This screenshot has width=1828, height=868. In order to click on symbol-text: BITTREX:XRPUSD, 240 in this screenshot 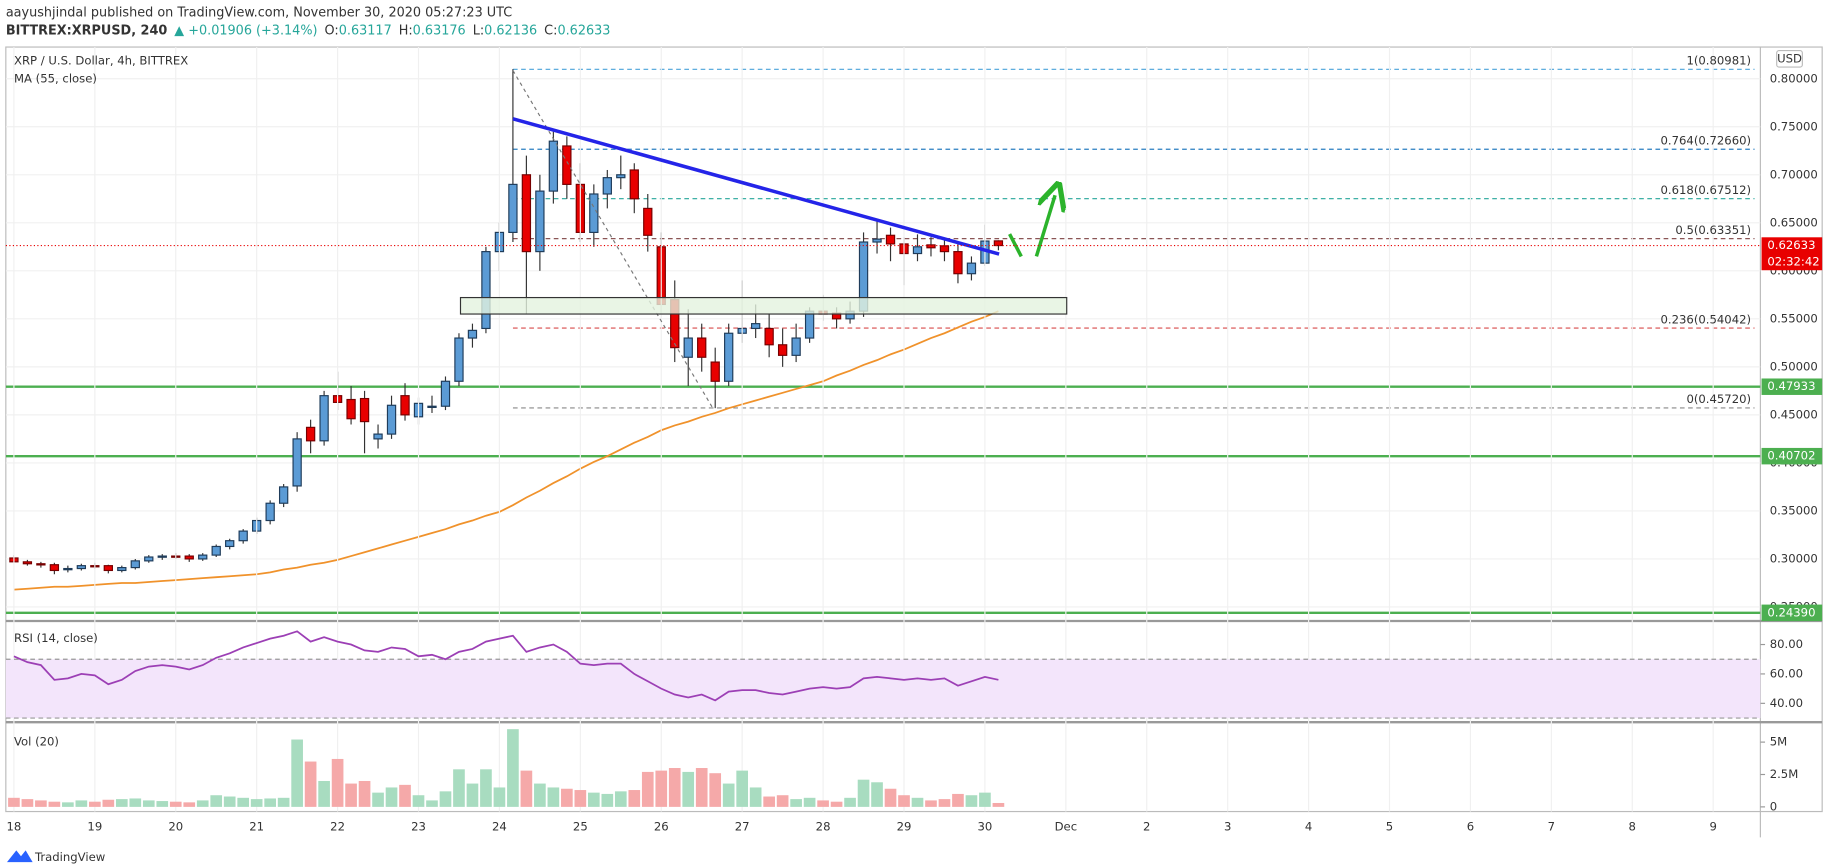, I will do `click(87, 30)`.